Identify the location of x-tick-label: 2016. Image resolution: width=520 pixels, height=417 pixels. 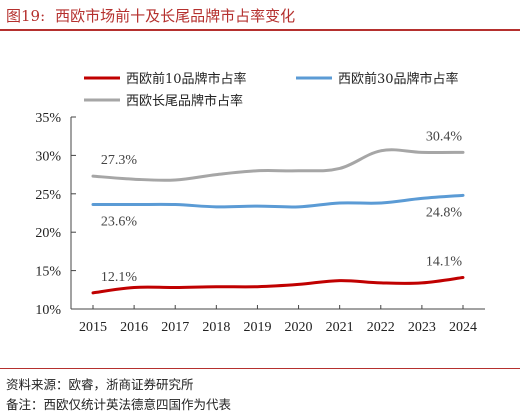
(134, 327).